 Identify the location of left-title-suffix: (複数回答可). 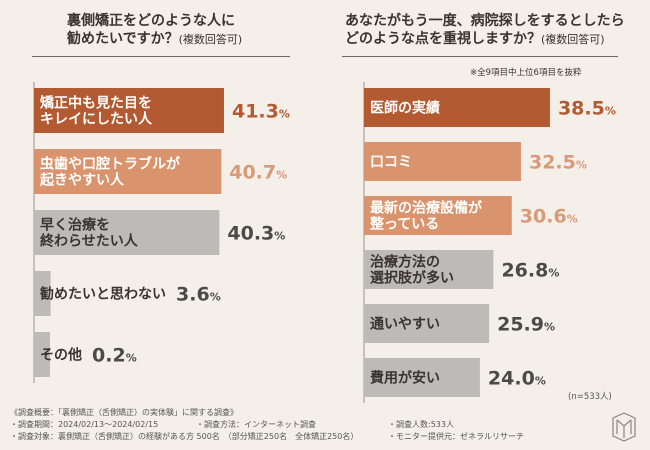
(210, 39).